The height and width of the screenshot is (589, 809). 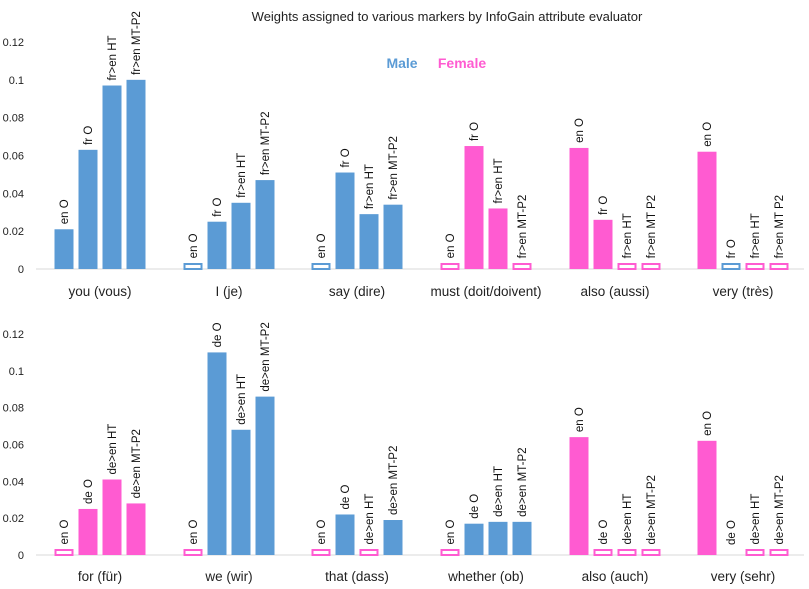 I want to click on category-label: whether (ob), so click(x=485, y=576).